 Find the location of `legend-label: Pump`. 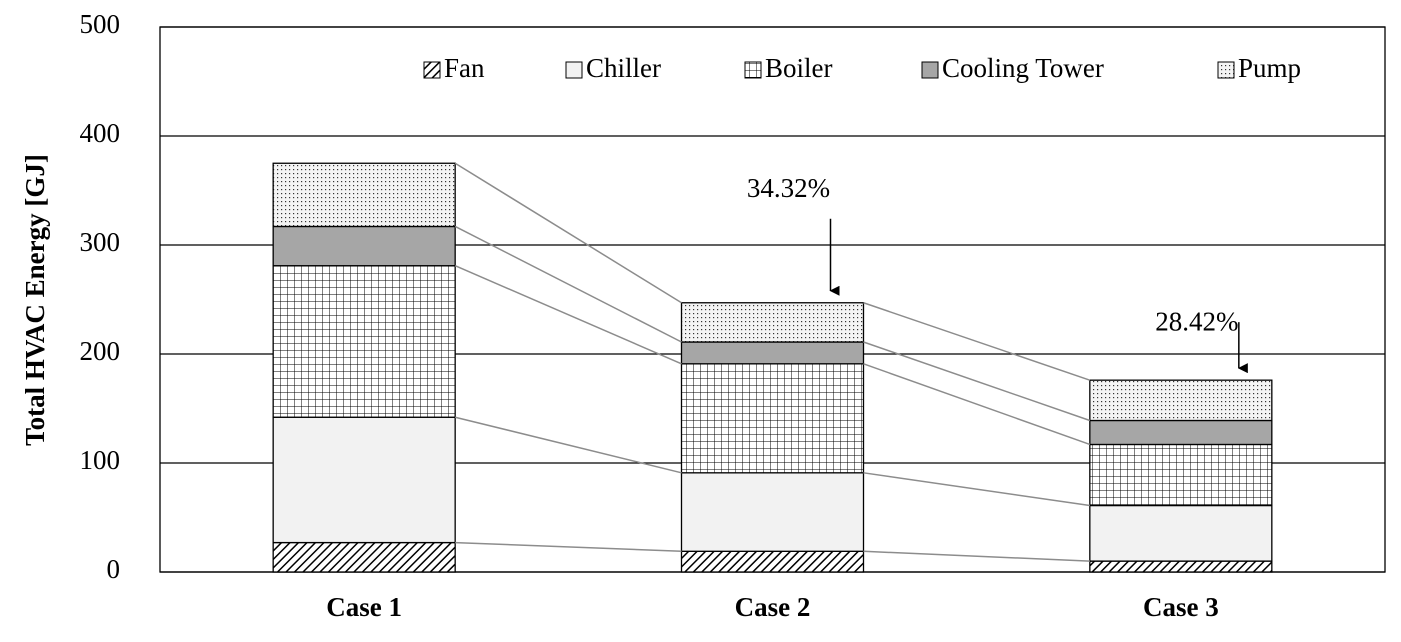

legend-label: Pump is located at coordinates (1269, 68).